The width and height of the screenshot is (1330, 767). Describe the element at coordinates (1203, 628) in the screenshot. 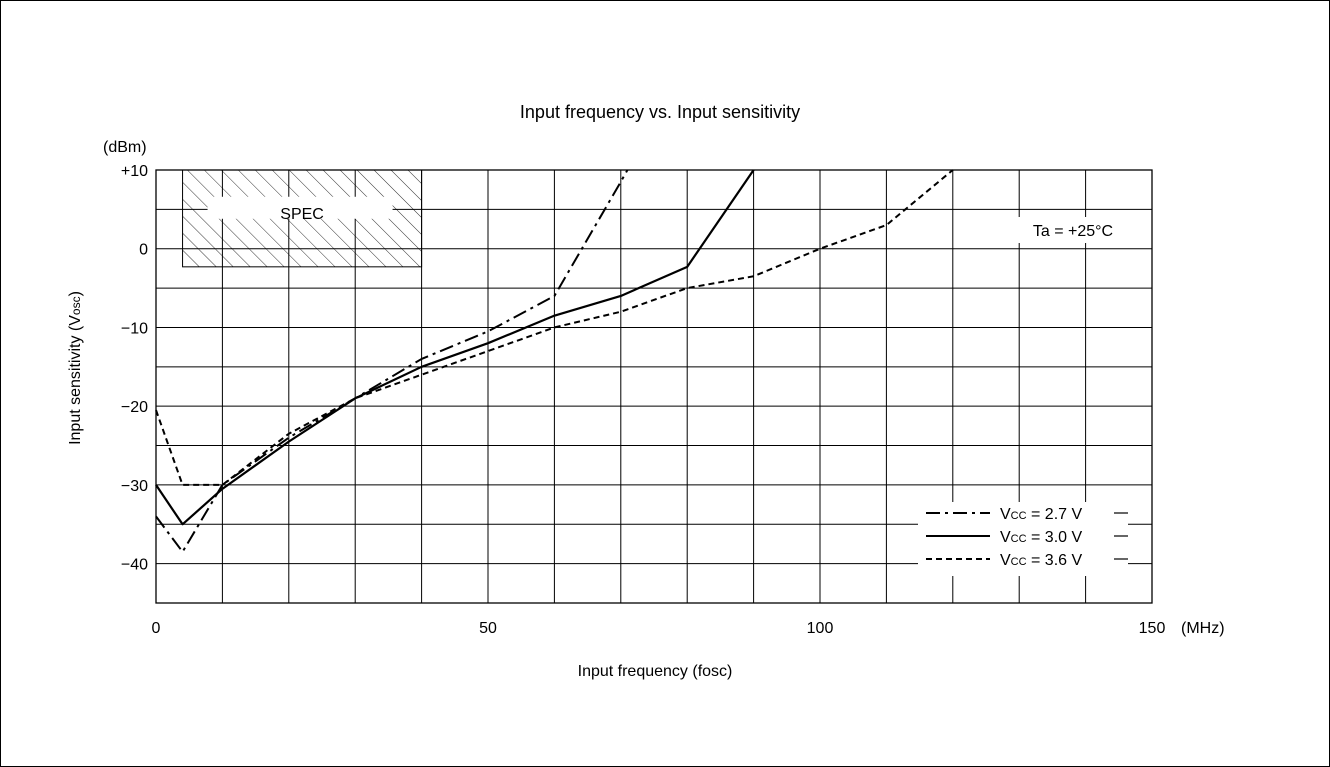

I see `x-unit-label: (MHz)` at that location.